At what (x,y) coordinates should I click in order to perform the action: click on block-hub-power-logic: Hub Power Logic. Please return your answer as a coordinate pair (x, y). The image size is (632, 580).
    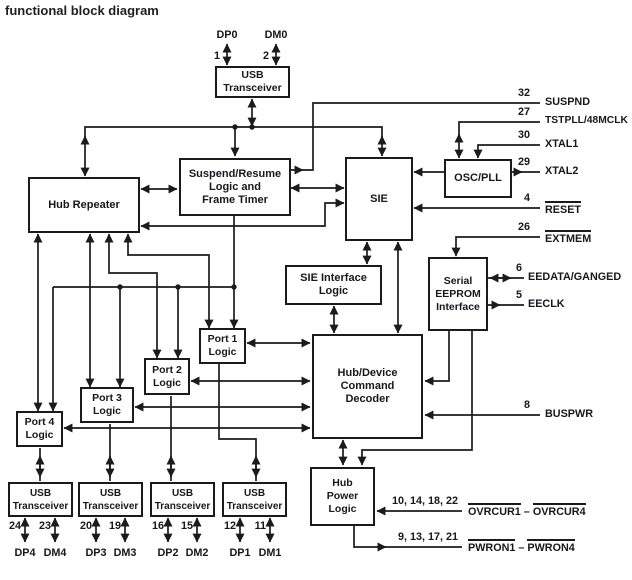
    Looking at the image, I should click on (342, 496).